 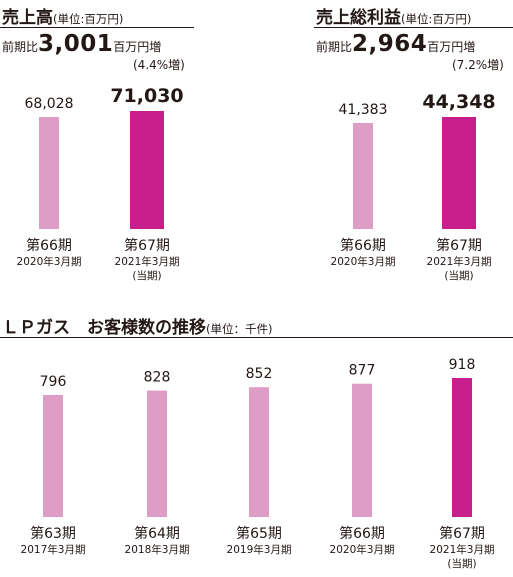 What do you see at coordinates (239, 329) in the screenshot?
I see `lpg-unit: (単位：千件)` at bounding box center [239, 329].